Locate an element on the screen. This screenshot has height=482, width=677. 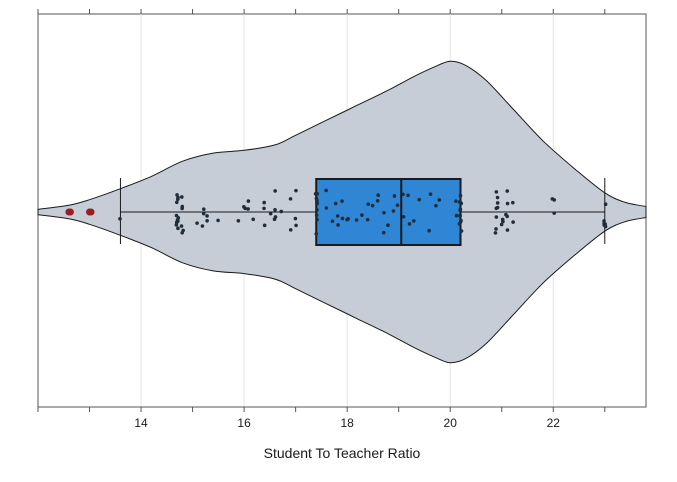
outlier-point is located at coordinates (91, 212).